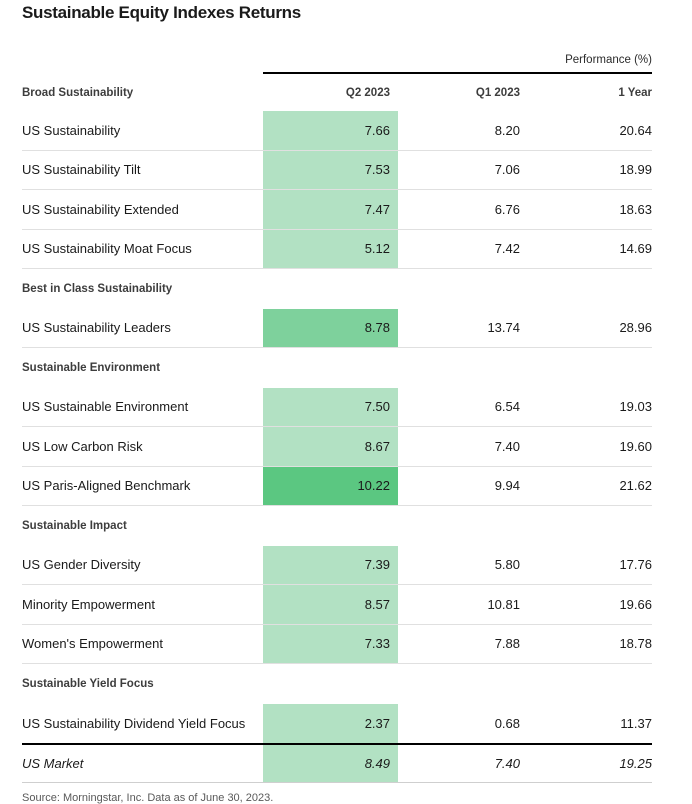 Image resolution: width=692 pixels, height=804 pixels. What do you see at coordinates (81, 170) in the screenshot?
I see `row-label: US Sustainability Tilt` at bounding box center [81, 170].